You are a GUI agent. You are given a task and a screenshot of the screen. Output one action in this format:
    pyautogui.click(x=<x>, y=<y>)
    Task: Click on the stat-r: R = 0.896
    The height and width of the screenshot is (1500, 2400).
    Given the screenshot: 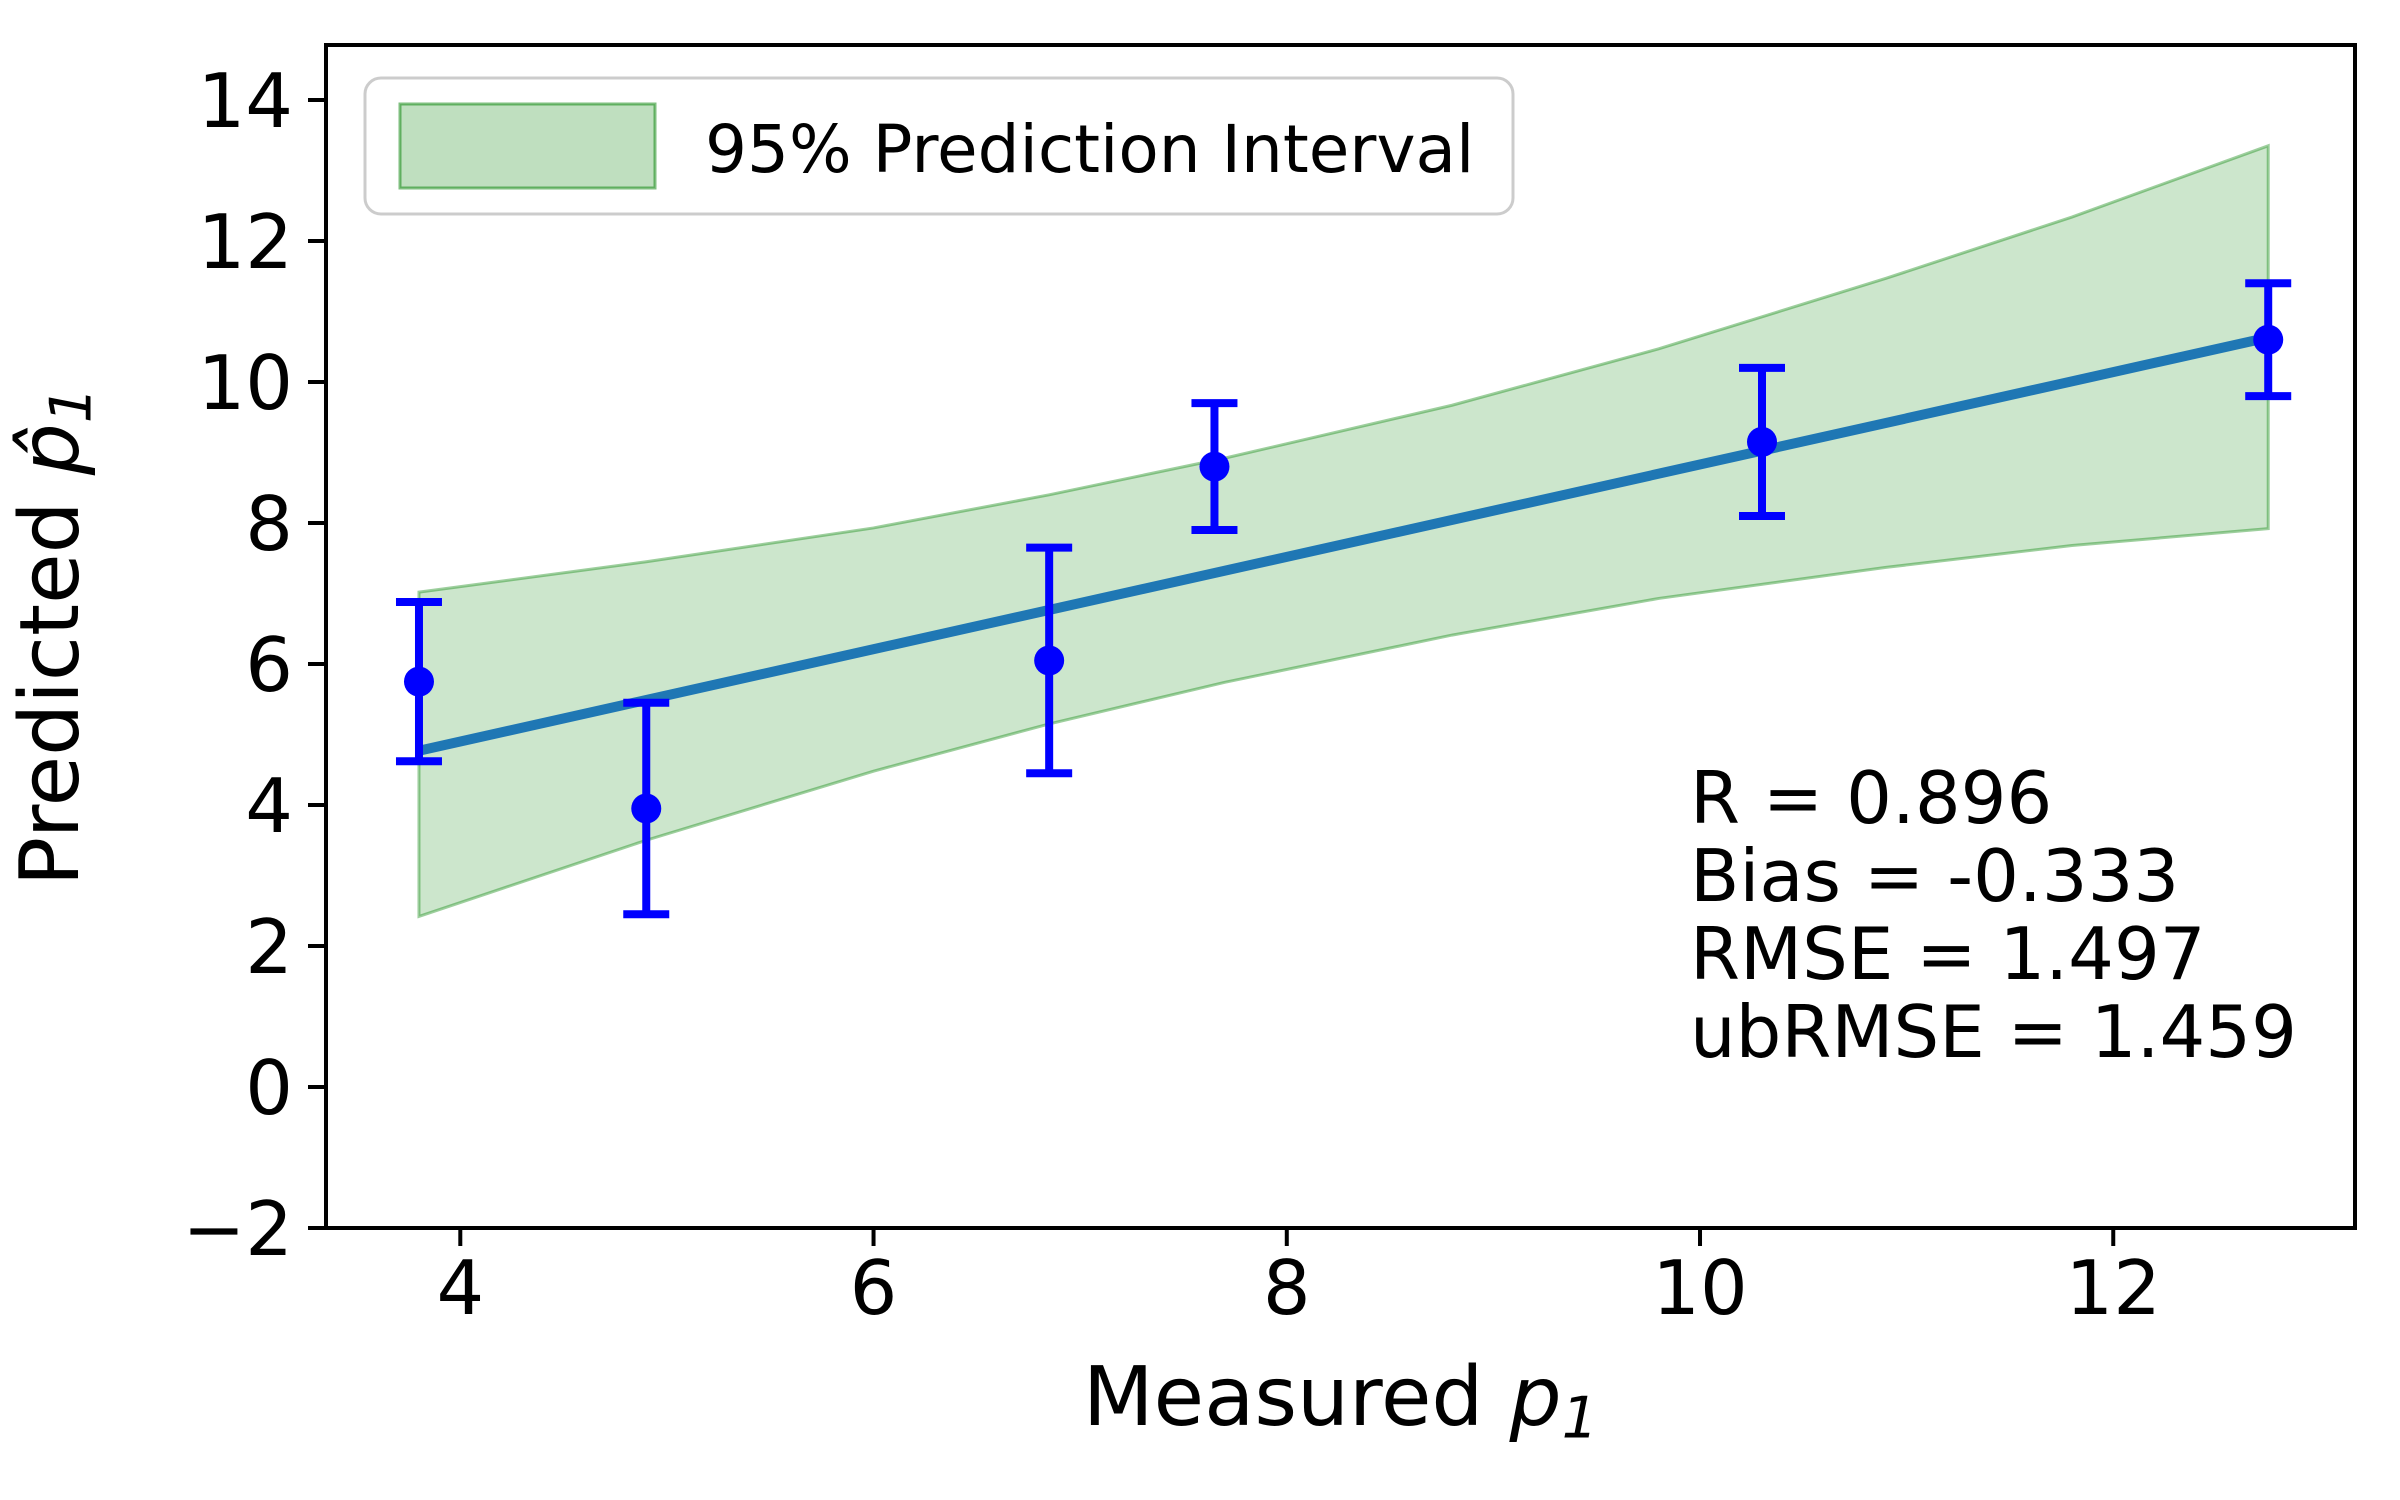 What is the action you would take?
    pyautogui.click(x=1871, y=798)
    